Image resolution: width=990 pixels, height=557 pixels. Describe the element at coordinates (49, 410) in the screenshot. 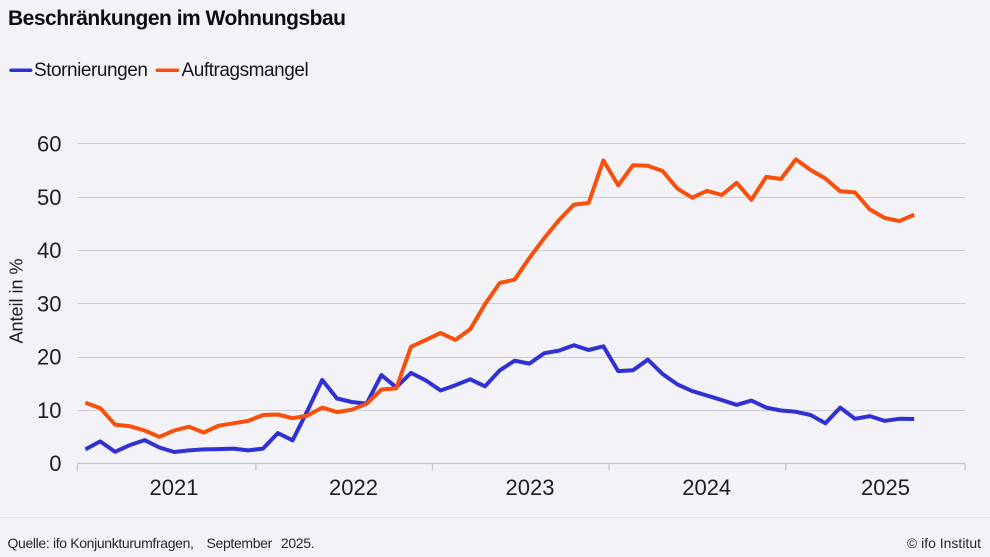

I see `svg-text: 10` at that location.